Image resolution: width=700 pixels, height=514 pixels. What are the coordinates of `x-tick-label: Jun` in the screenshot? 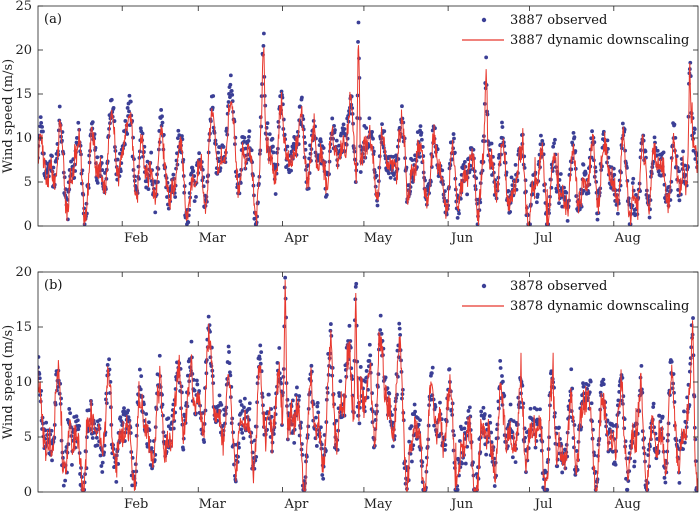 It's located at (461, 504).